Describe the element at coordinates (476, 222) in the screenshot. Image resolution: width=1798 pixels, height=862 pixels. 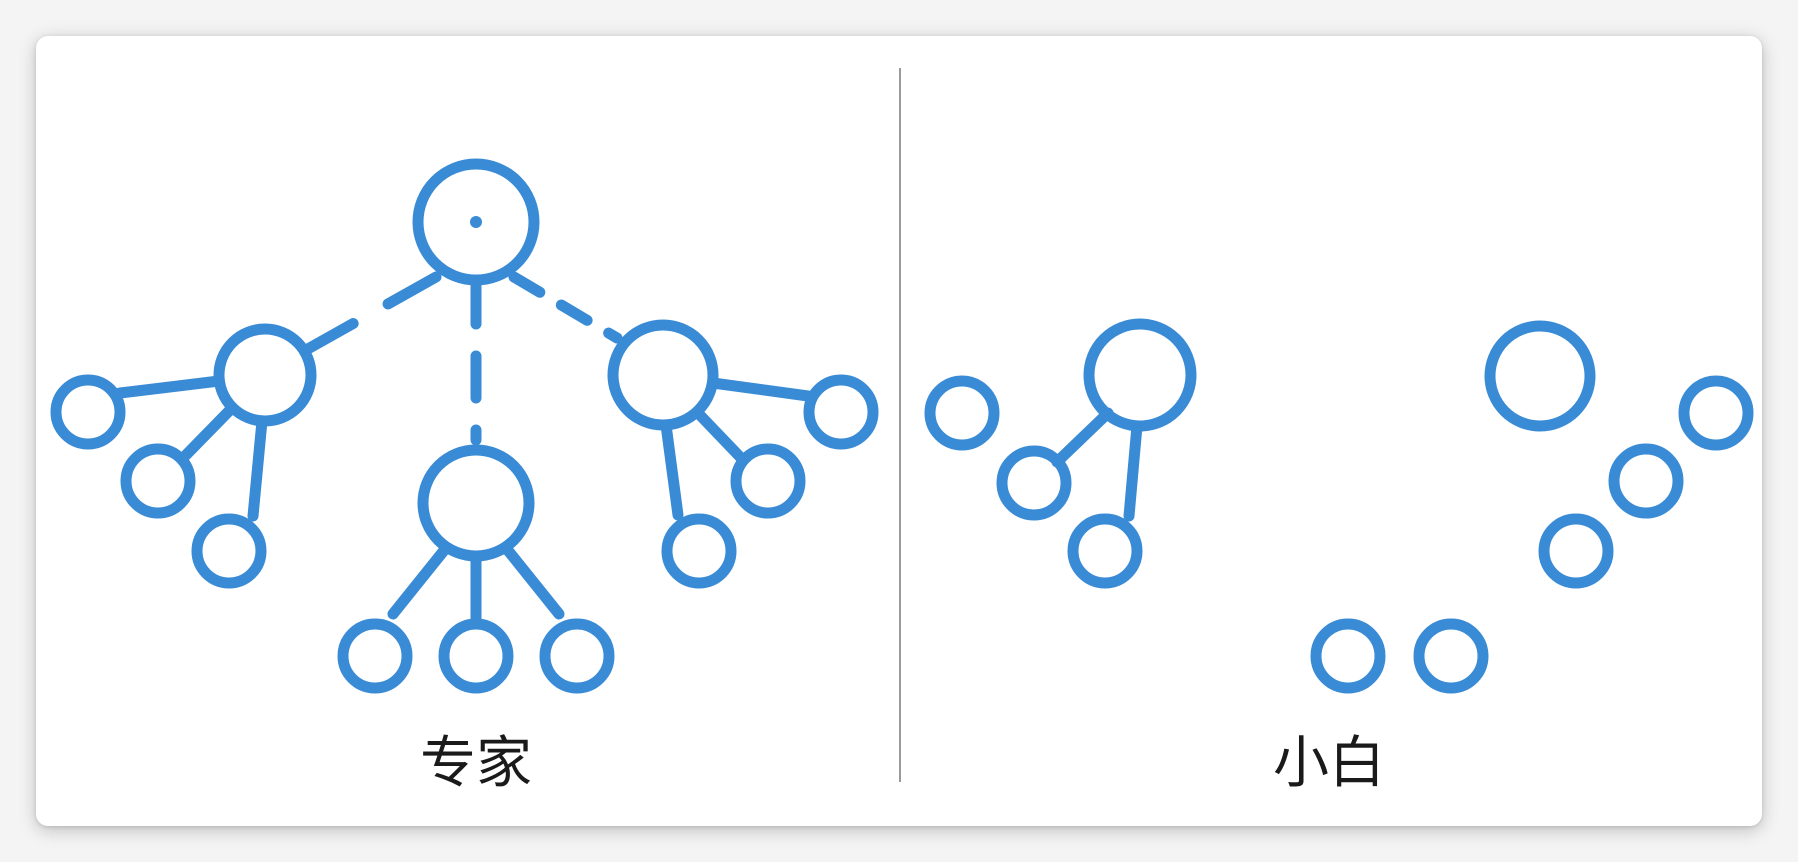
I see `expert-root-center` at that location.